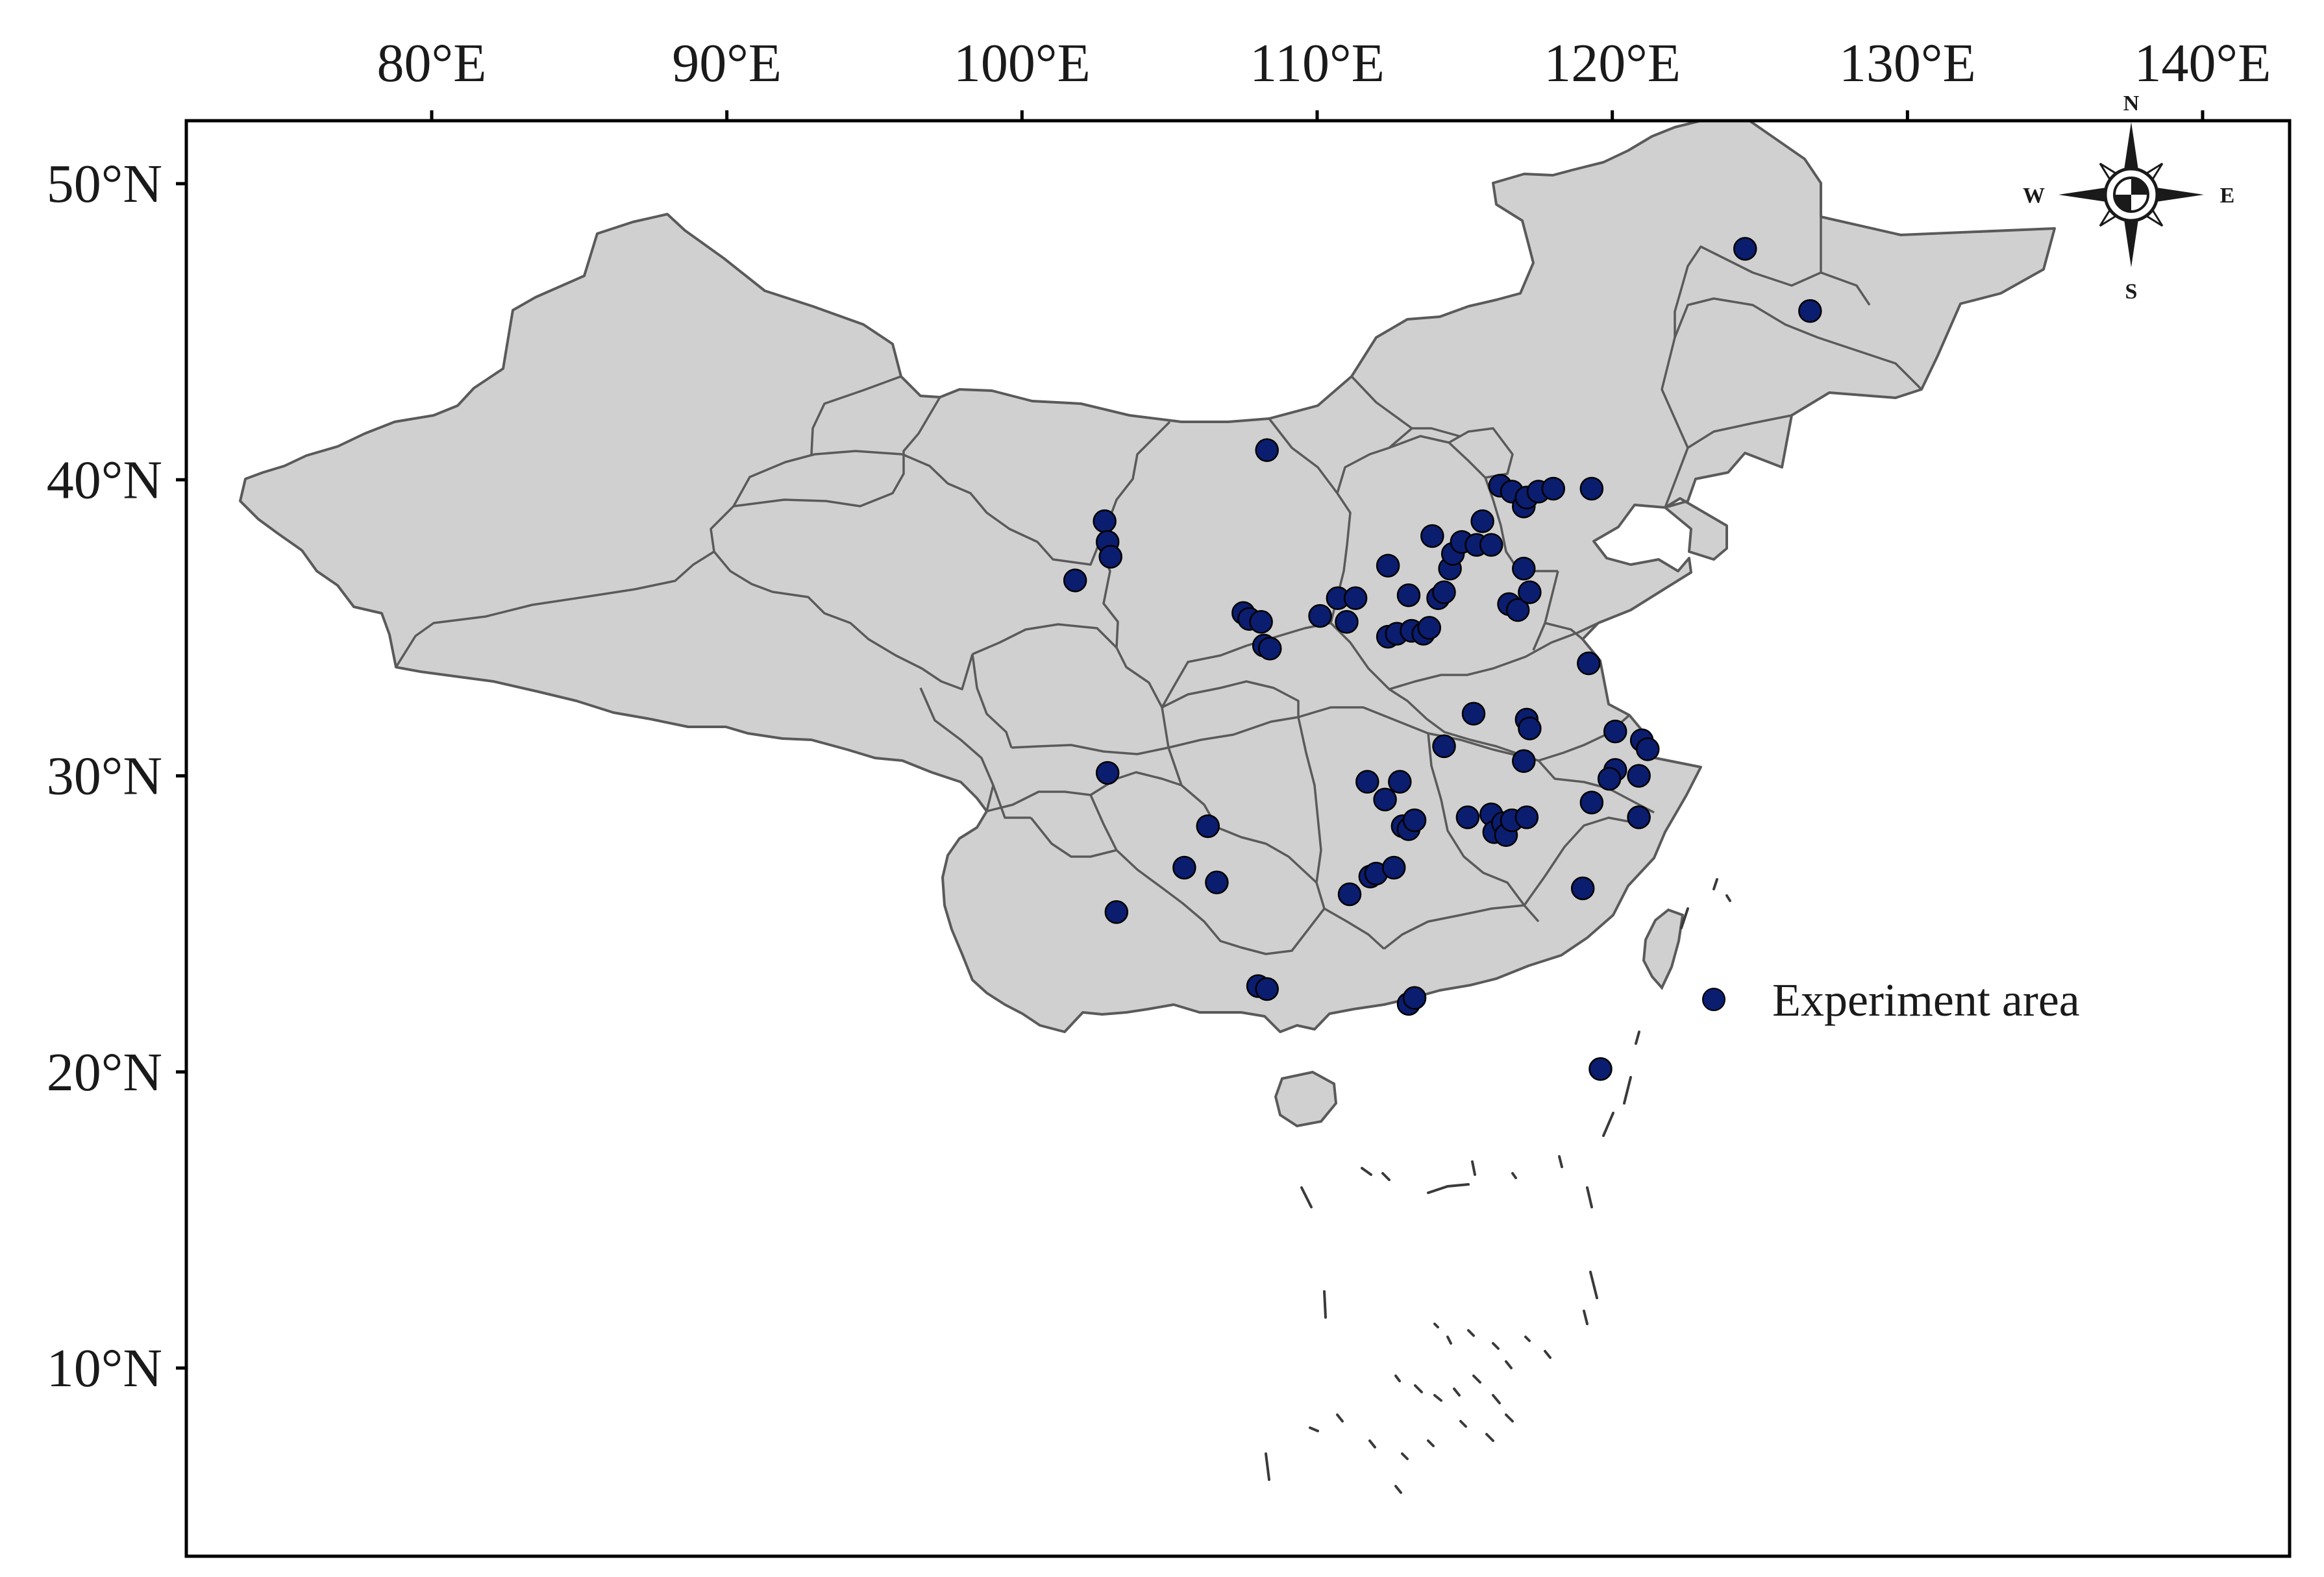 This screenshot has width=2324, height=1577. What do you see at coordinates (105, 1072) in the screenshot?
I see `y-tick-label: 20°N` at bounding box center [105, 1072].